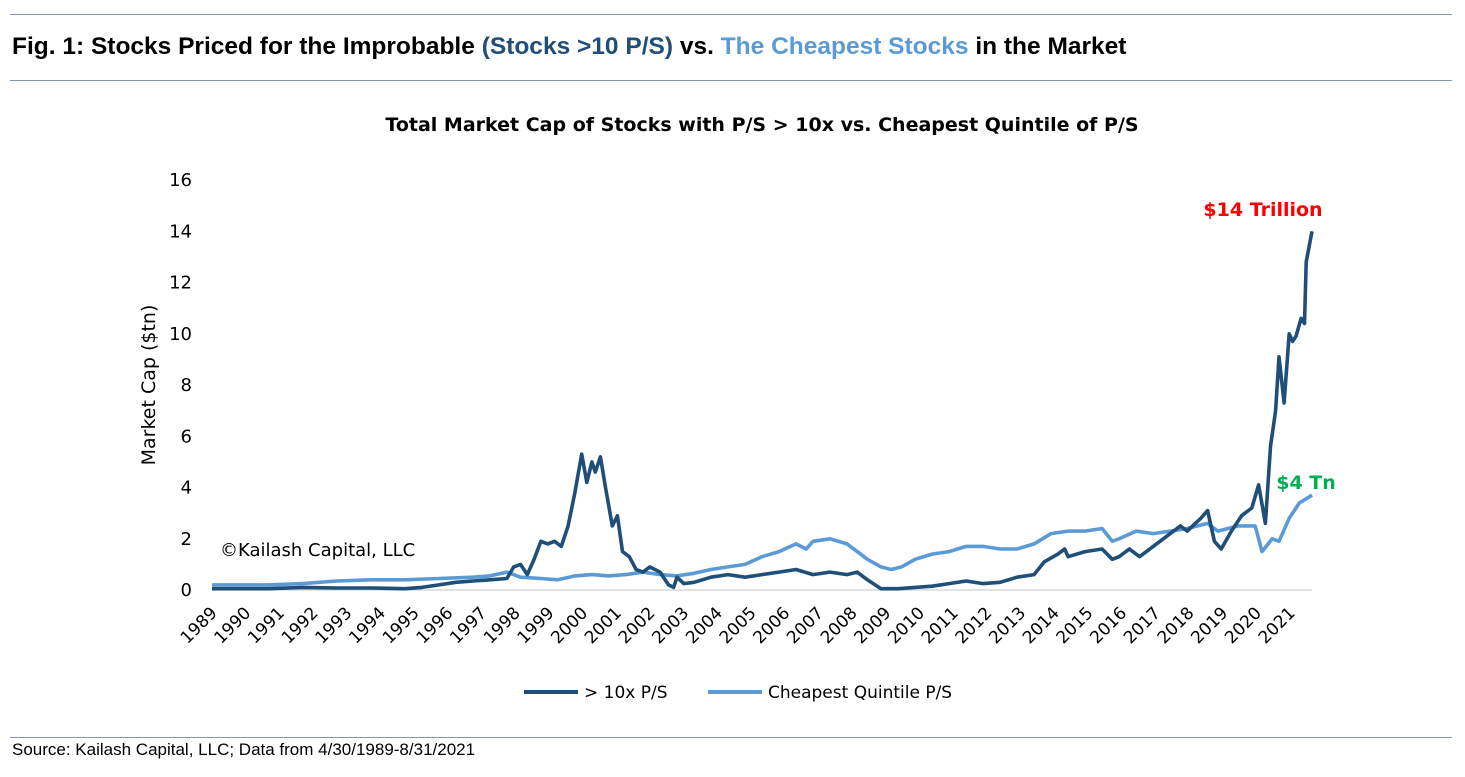 This screenshot has width=1465, height=777. What do you see at coordinates (940, 625) in the screenshot?
I see `x-tick-label: 2011` at bounding box center [940, 625].